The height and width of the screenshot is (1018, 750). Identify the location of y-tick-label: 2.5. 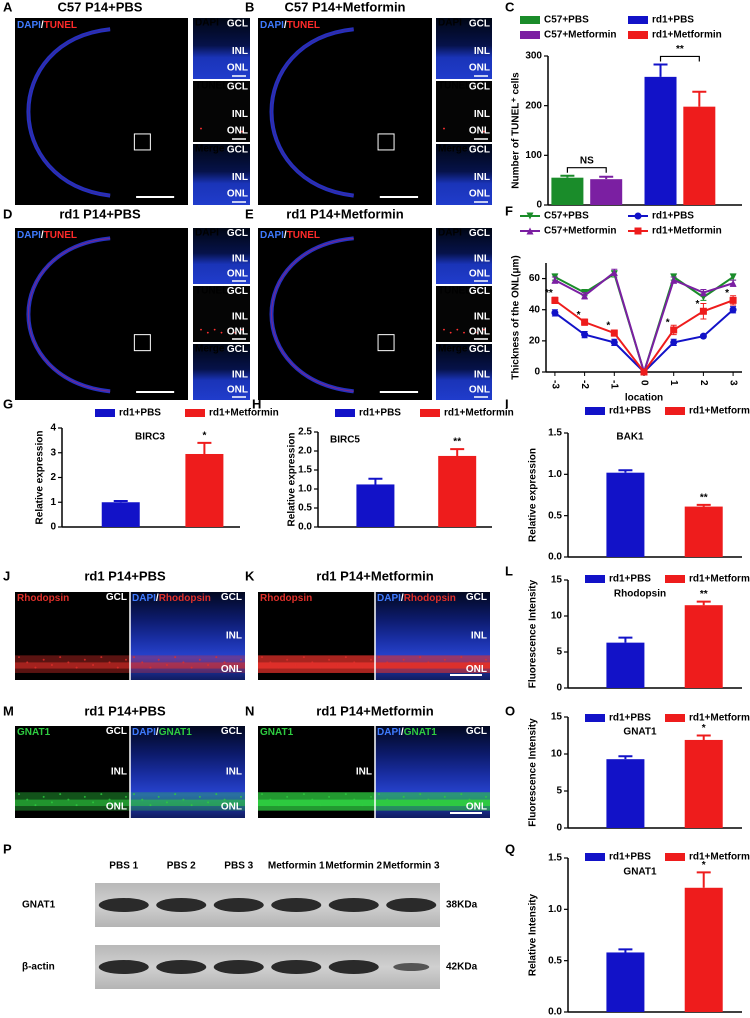
(305, 432).